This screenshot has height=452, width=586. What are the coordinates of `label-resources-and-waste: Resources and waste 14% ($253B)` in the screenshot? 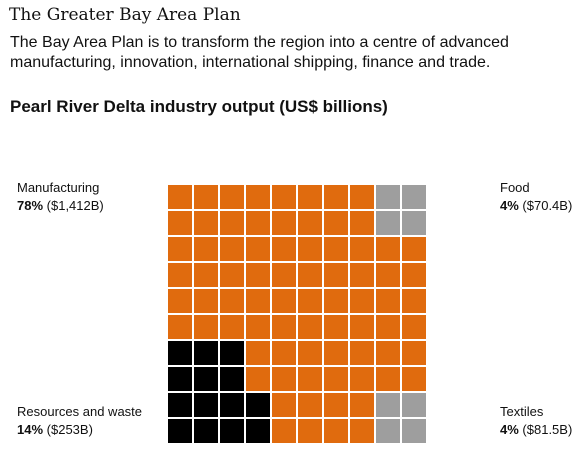 It's located at (79, 421).